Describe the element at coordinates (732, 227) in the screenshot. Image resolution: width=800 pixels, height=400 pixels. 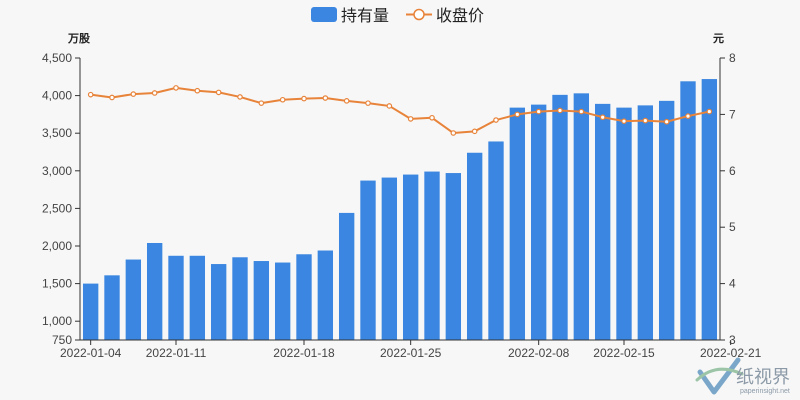
I see `y-right-tick-label: 5` at that location.